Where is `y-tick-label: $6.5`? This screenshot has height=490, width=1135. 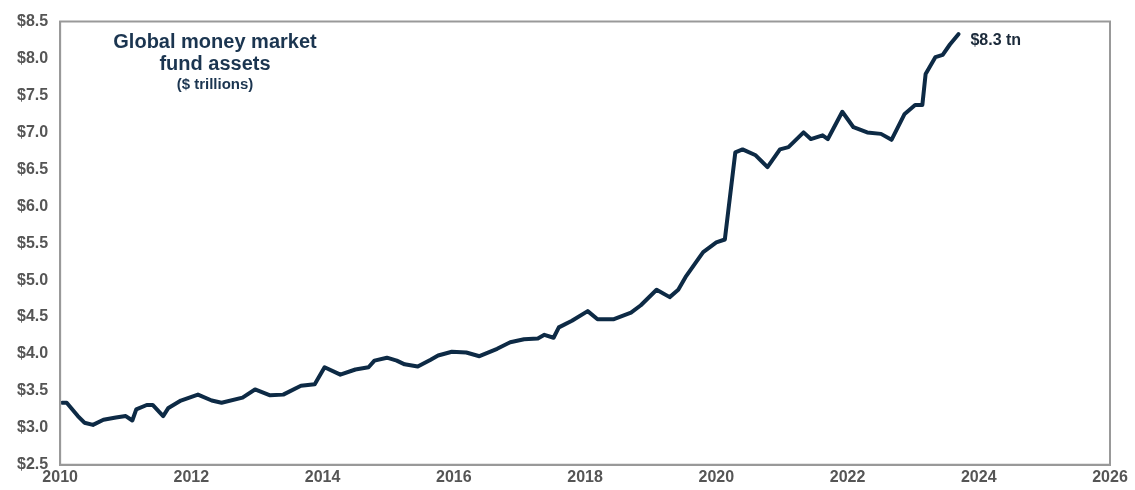
y-tick-label: $6.5 is located at coordinates (33, 168).